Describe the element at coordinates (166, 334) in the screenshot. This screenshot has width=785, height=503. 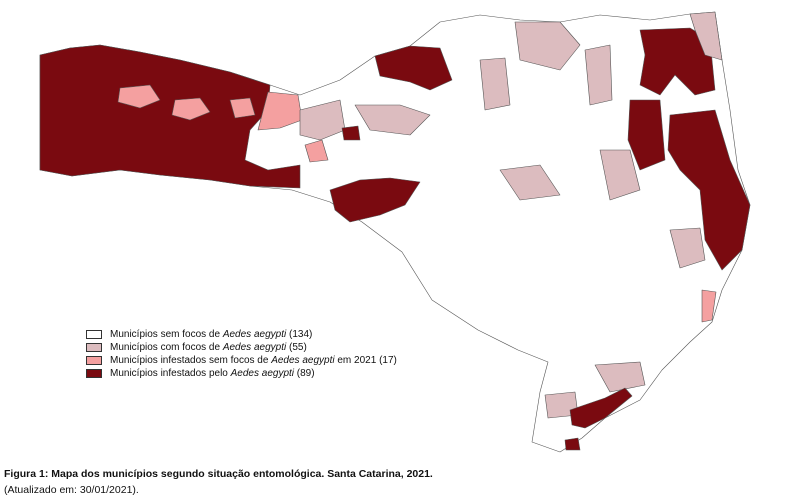
I see `legend-text: Municípios sem focos de` at that location.